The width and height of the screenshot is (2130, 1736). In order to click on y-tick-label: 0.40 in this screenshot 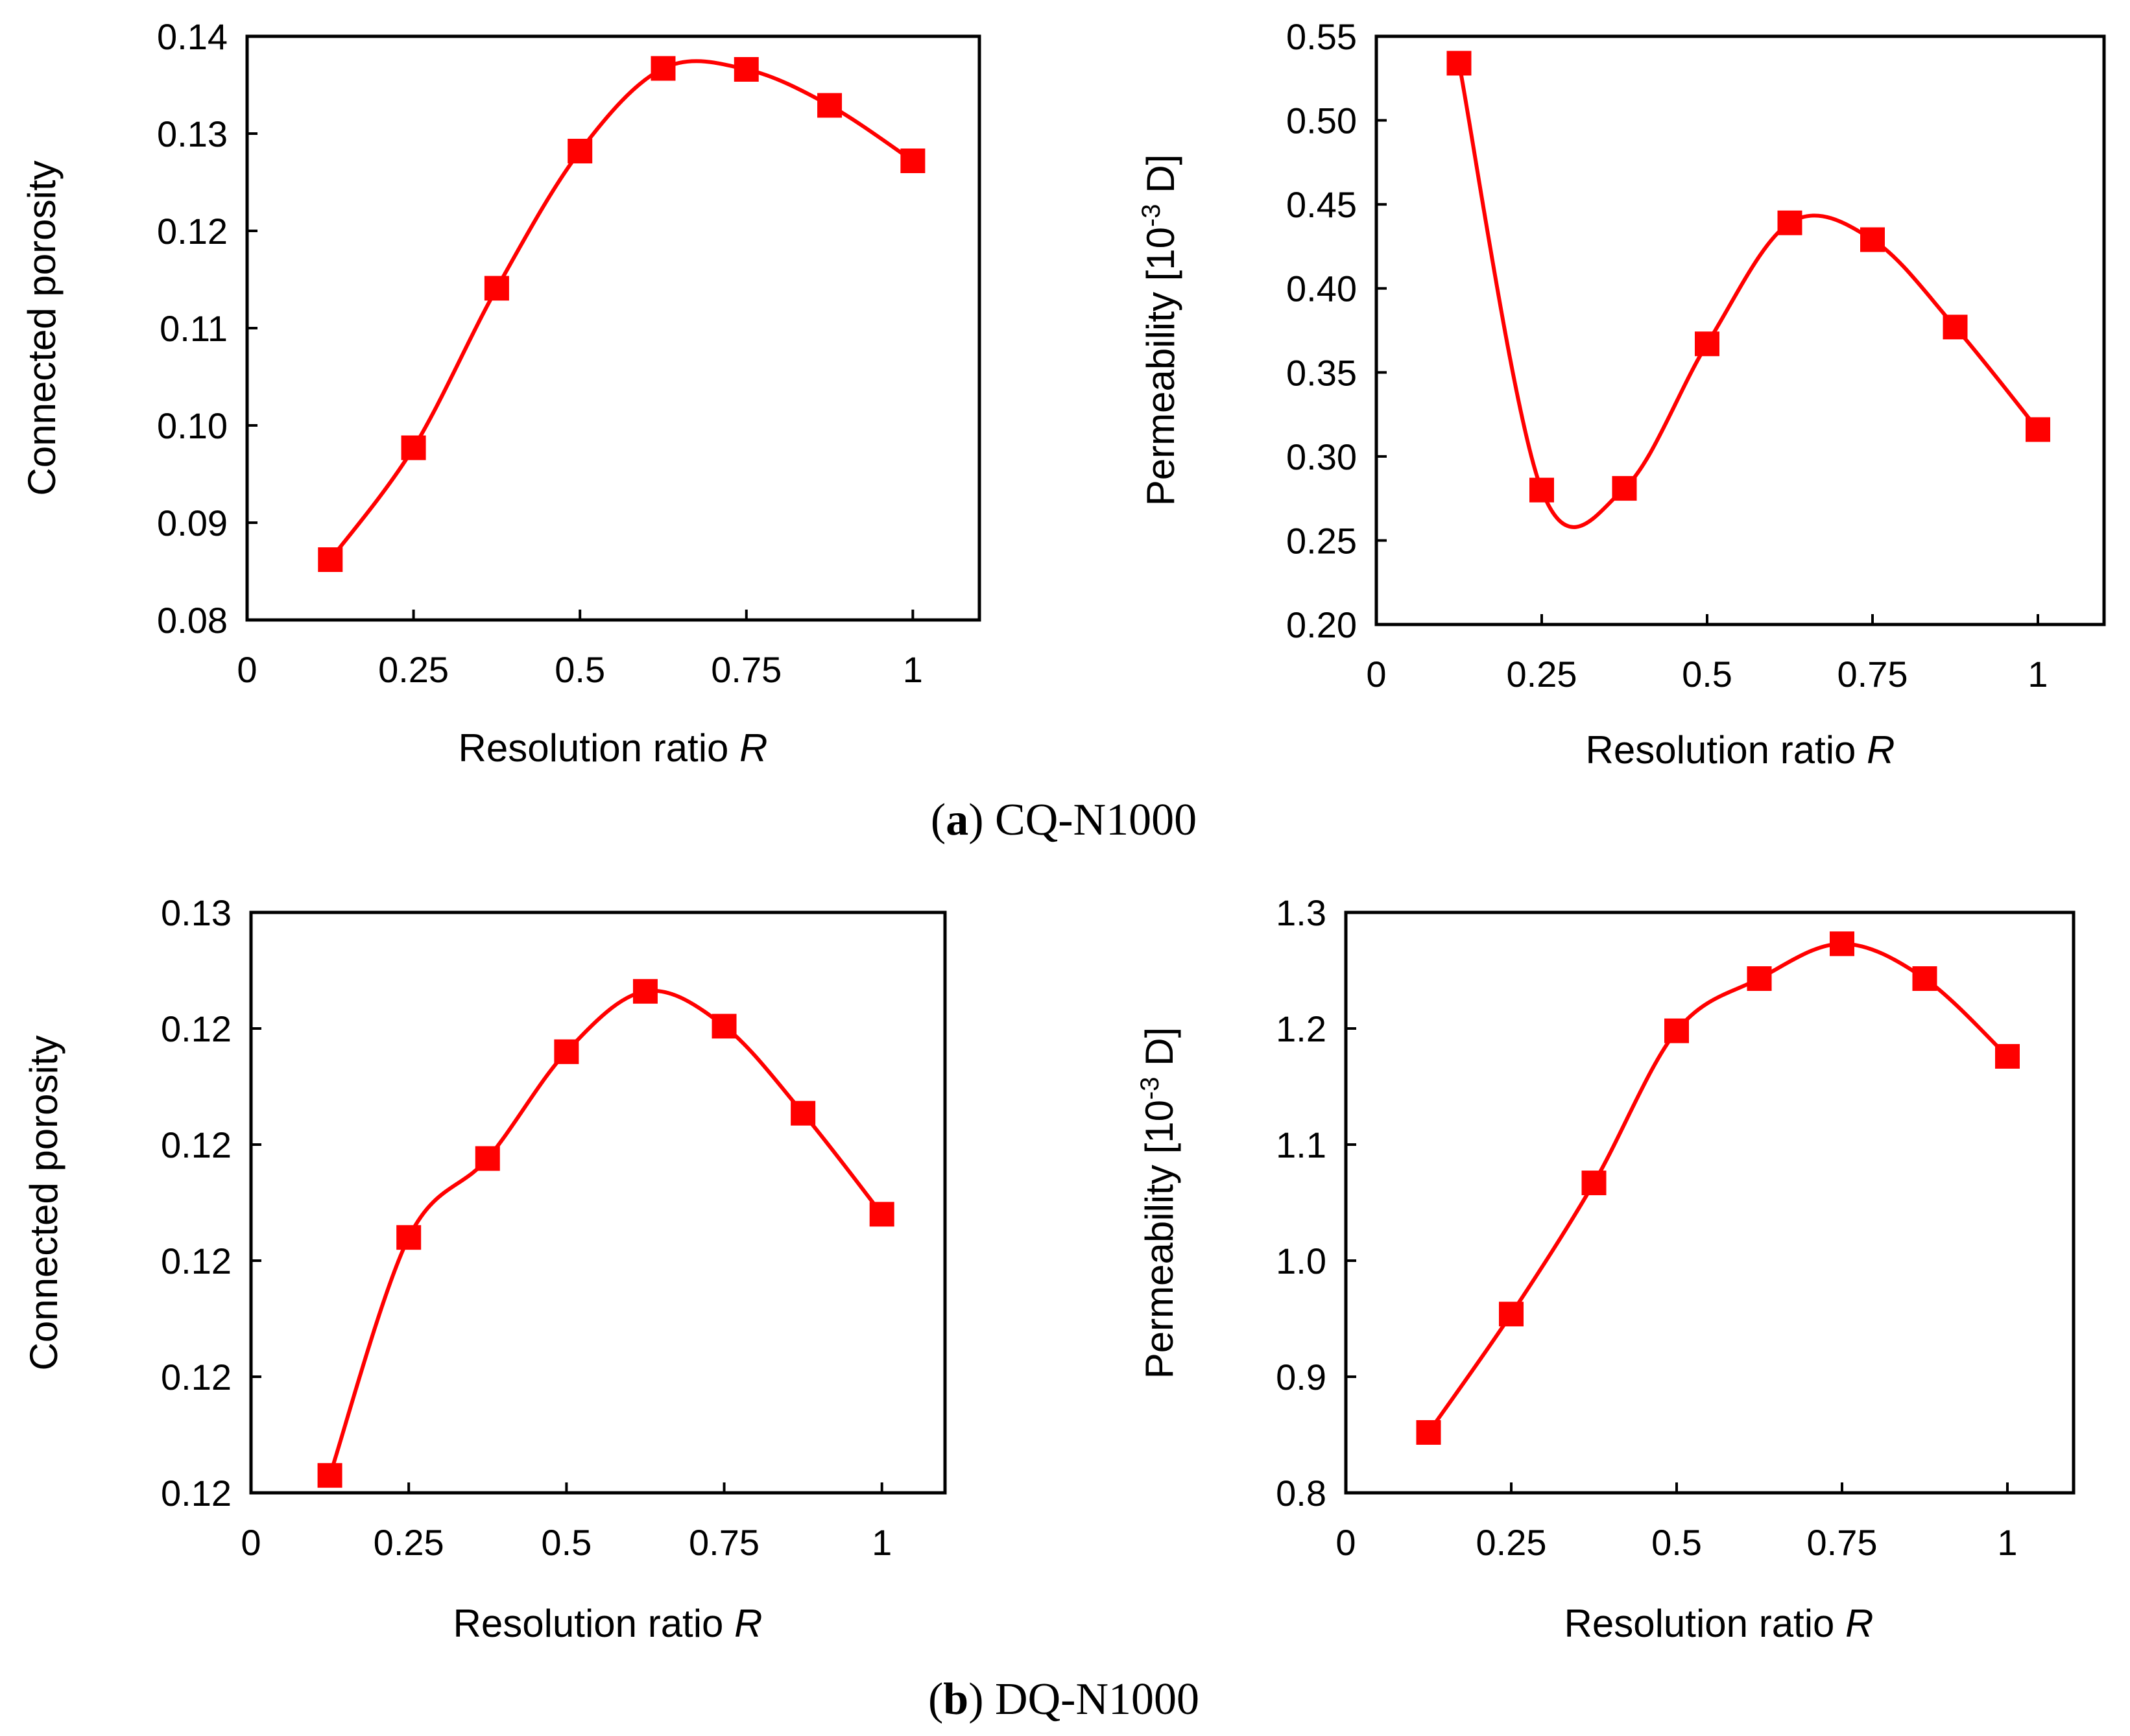, I will do `click(1322, 288)`.